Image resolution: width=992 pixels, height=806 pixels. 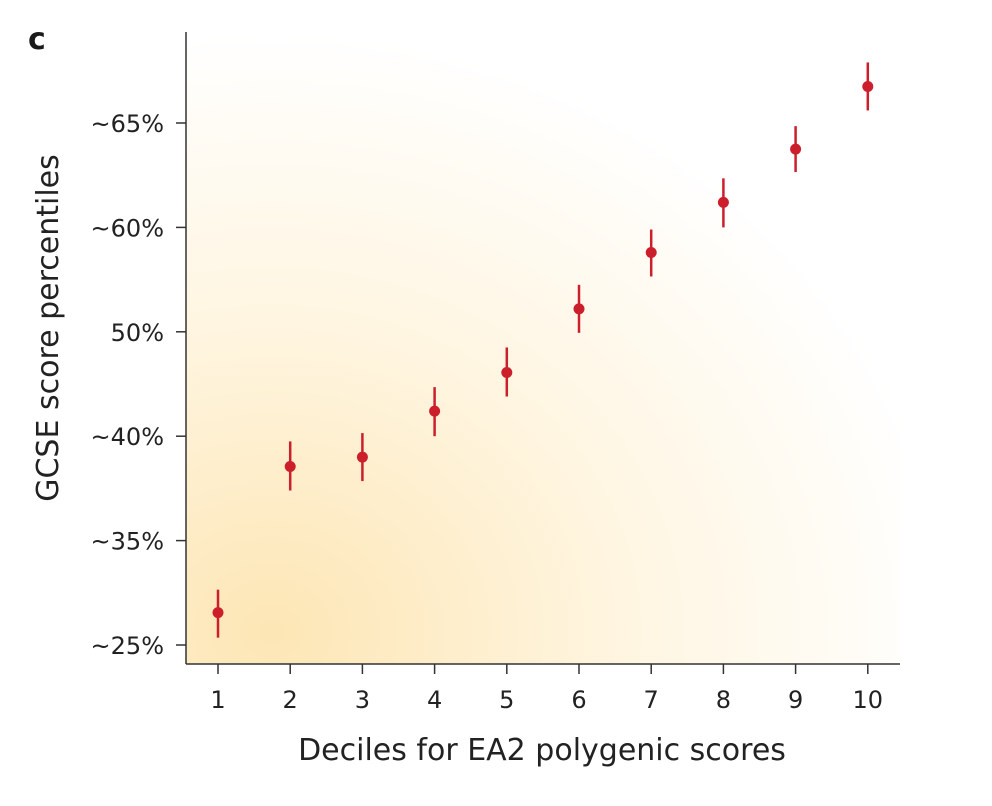 What do you see at coordinates (546, 689) in the screenshot?
I see `x-axis-ticks: 1 2 3 4 5 6 7 8 9 10` at bounding box center [546, 689].